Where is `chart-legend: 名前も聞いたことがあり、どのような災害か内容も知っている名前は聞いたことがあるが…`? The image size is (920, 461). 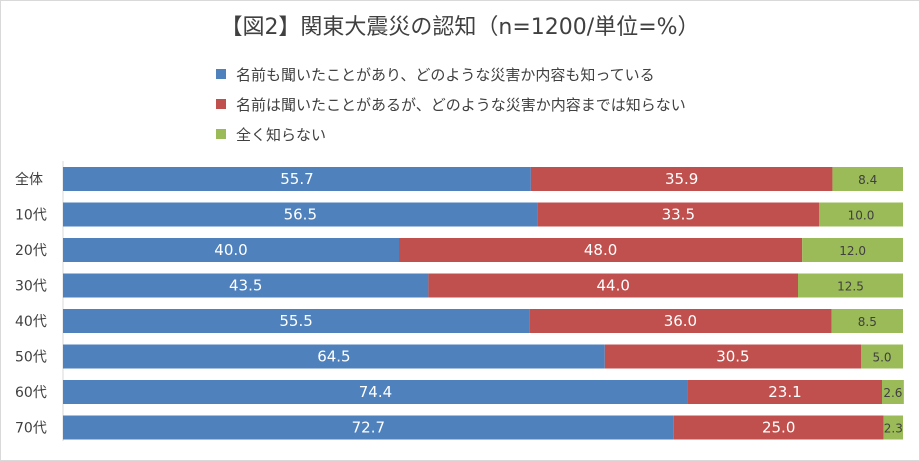 chart-legend: 名前も聞いたことがあり、どのような災害か内容も知っている名前は聞いたことがあるが… is located at coordinates (451, 104).